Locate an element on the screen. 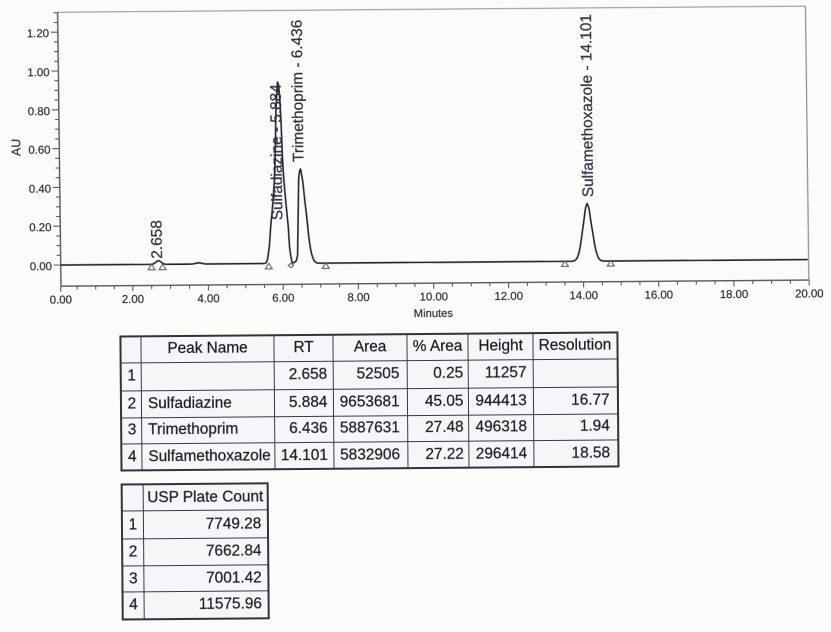 This screenshot has width=831, height=632. svg-text: 16.00 is located at coordinates (659, 295).